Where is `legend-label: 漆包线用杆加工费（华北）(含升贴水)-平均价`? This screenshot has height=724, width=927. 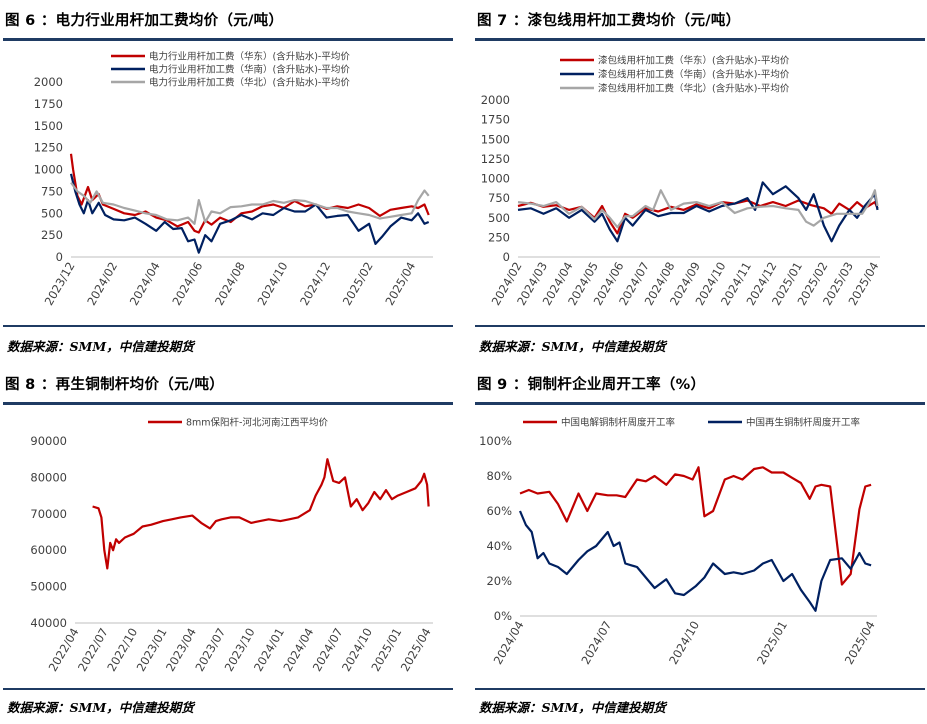 legend-label: 漆包线用杆加工费（华北）(含升贴水)-平均价 is located at coordinates (694, 89).